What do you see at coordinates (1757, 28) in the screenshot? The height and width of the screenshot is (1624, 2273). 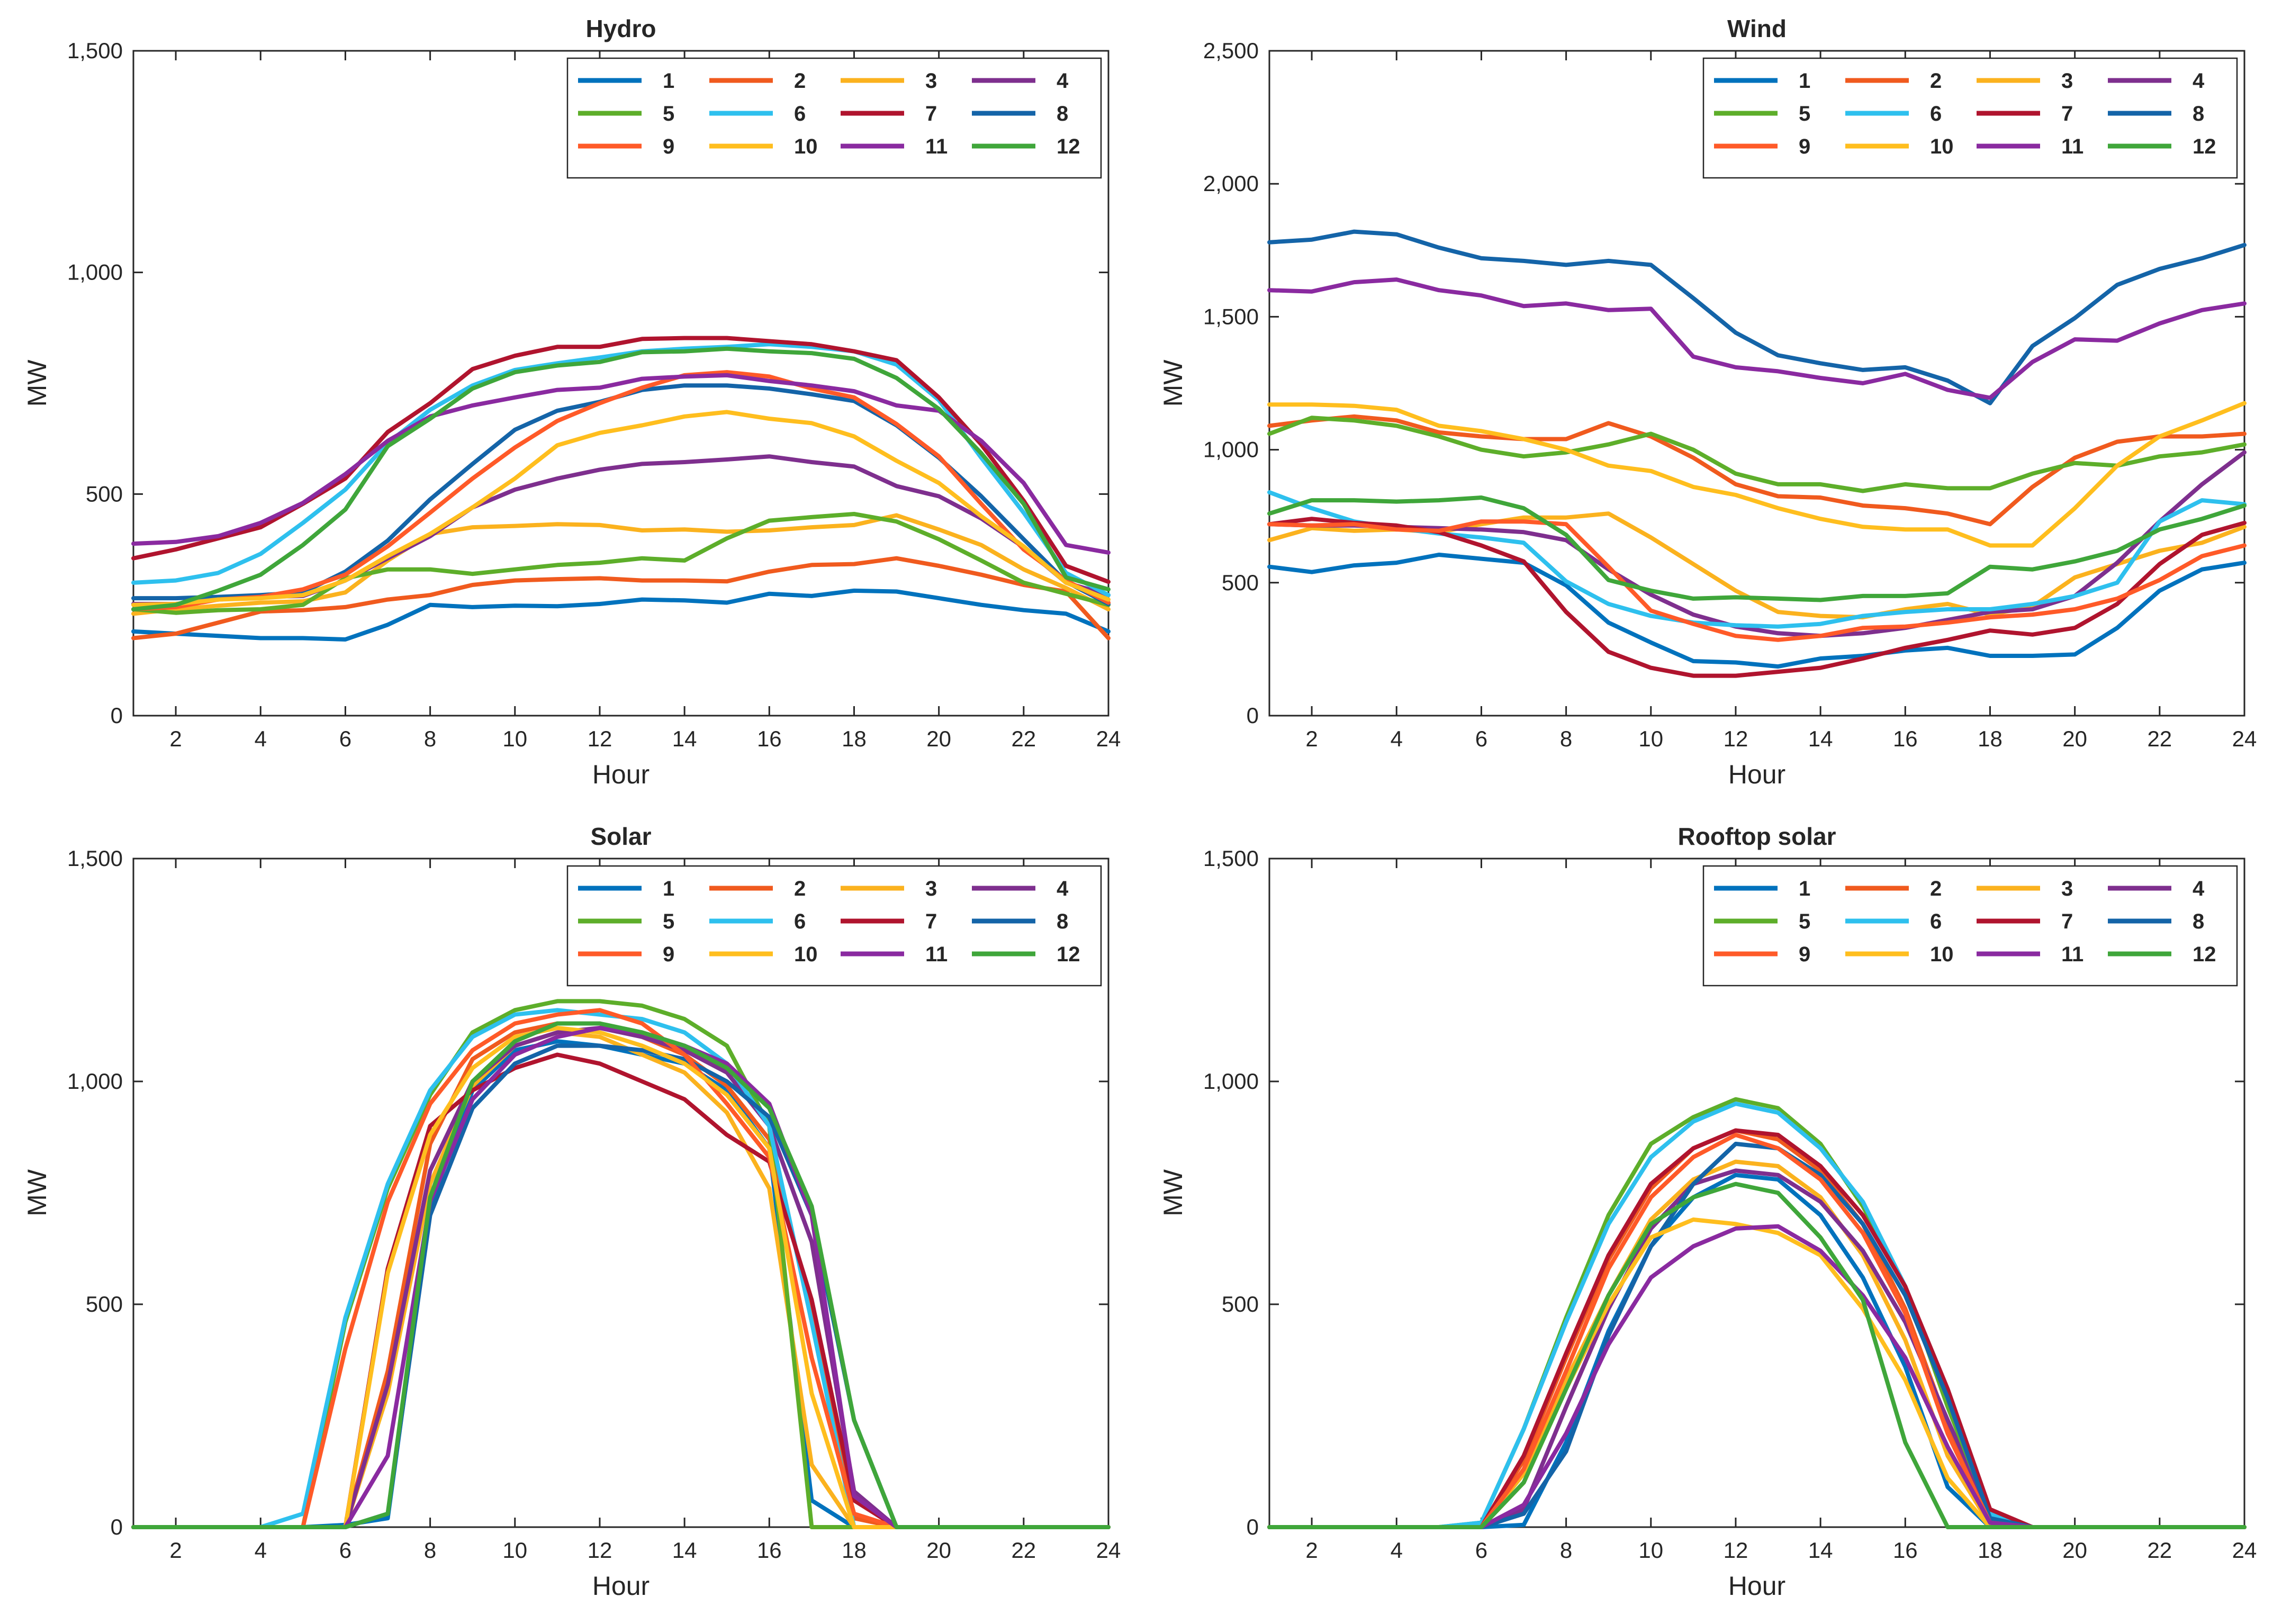 I see `chart-title: Wind` at bounding box center [1757, 28].